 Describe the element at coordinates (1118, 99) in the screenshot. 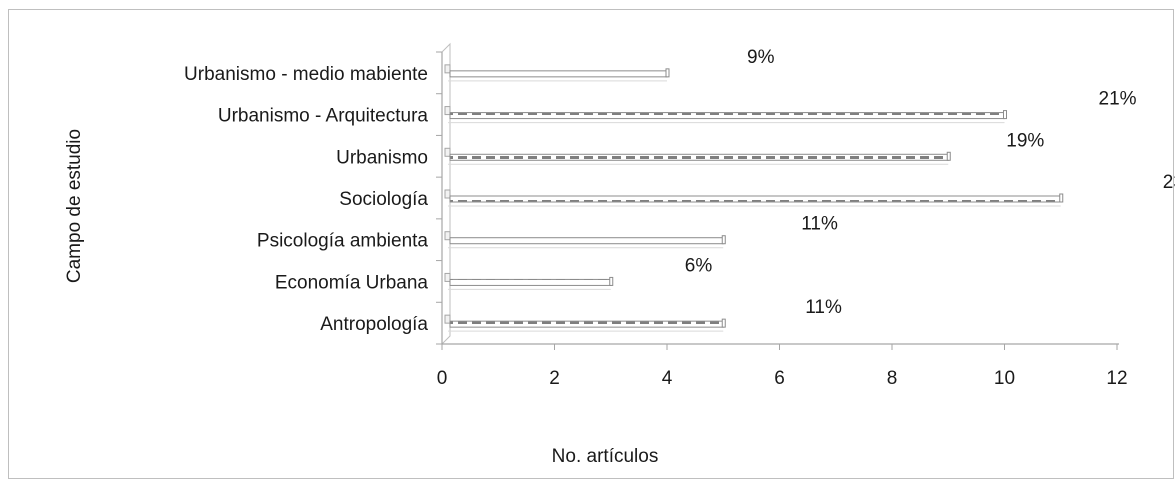

I see `data-label: 21%` at that location.